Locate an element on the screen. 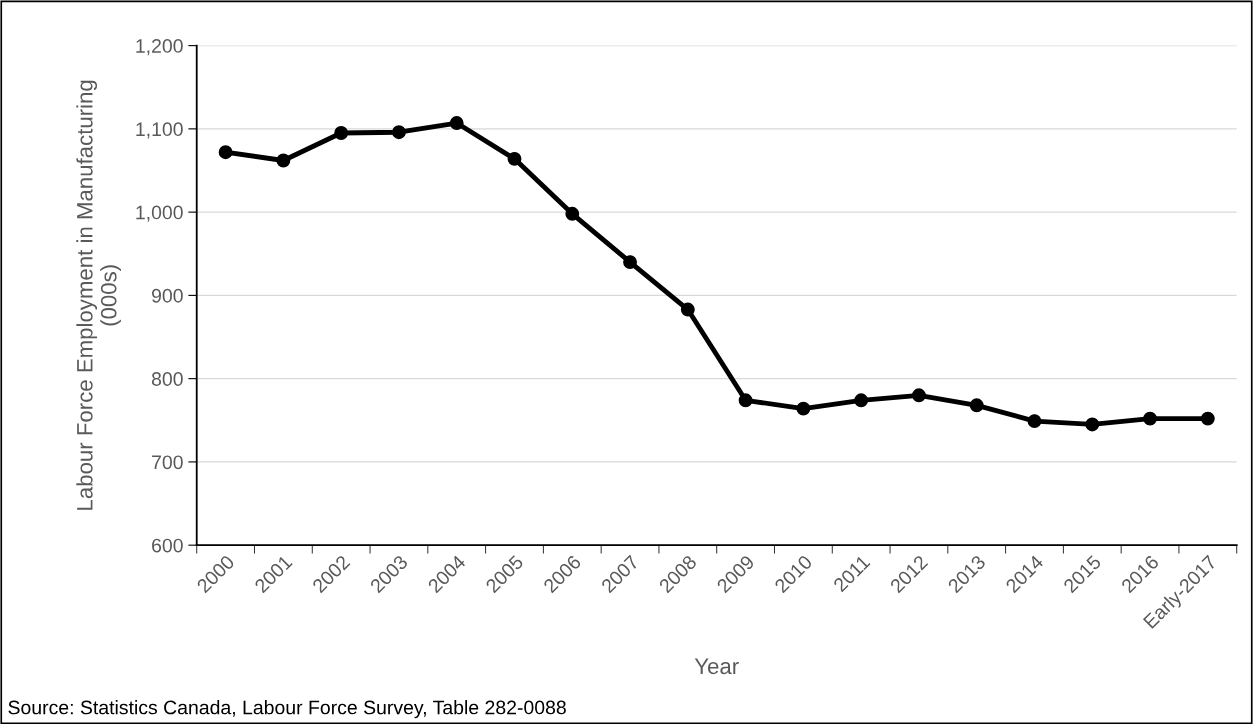 The width and height of the screenshot is (1253, 724). x-axis-title: Year is located at coordinates (716, 666).